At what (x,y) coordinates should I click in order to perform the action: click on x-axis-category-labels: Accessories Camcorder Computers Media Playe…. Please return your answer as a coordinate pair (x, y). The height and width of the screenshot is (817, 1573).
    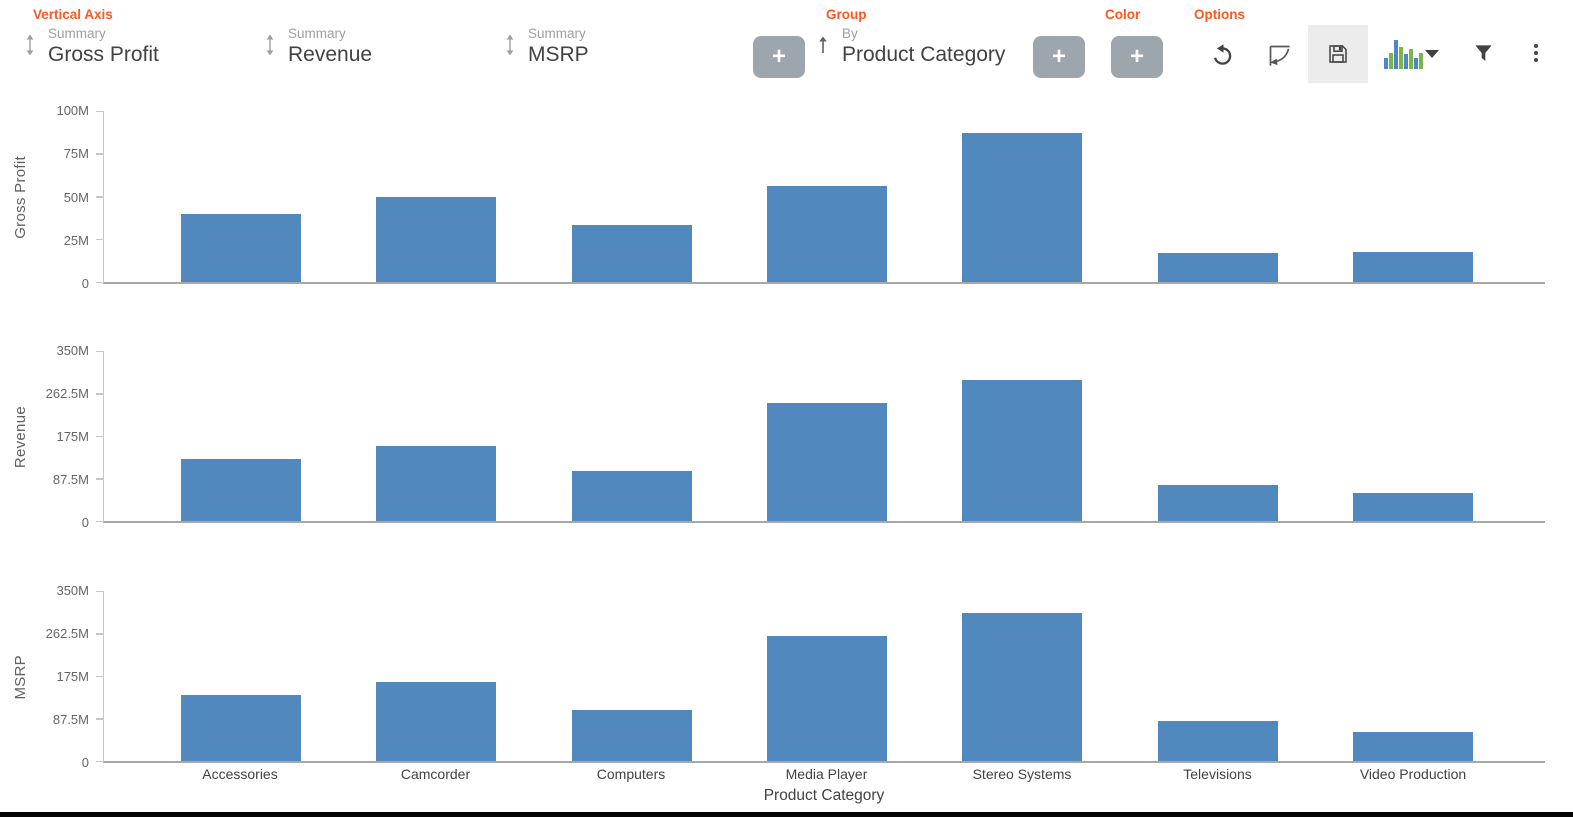
    Looking at the image, I should click on (824, 775).